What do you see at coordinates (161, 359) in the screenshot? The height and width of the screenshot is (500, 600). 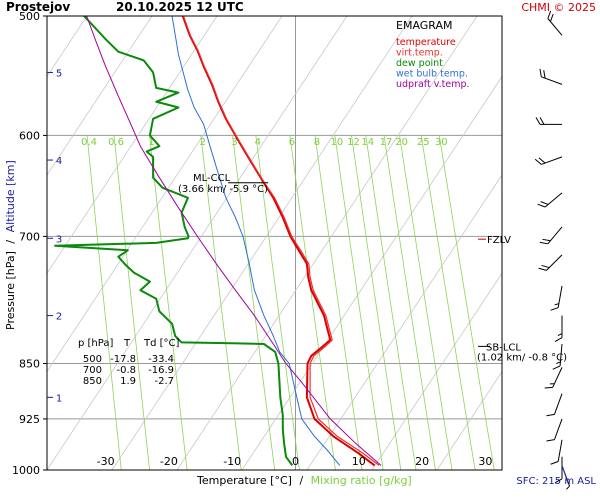 I see `table-cell: -33.4` at bounding box center [161, 359].